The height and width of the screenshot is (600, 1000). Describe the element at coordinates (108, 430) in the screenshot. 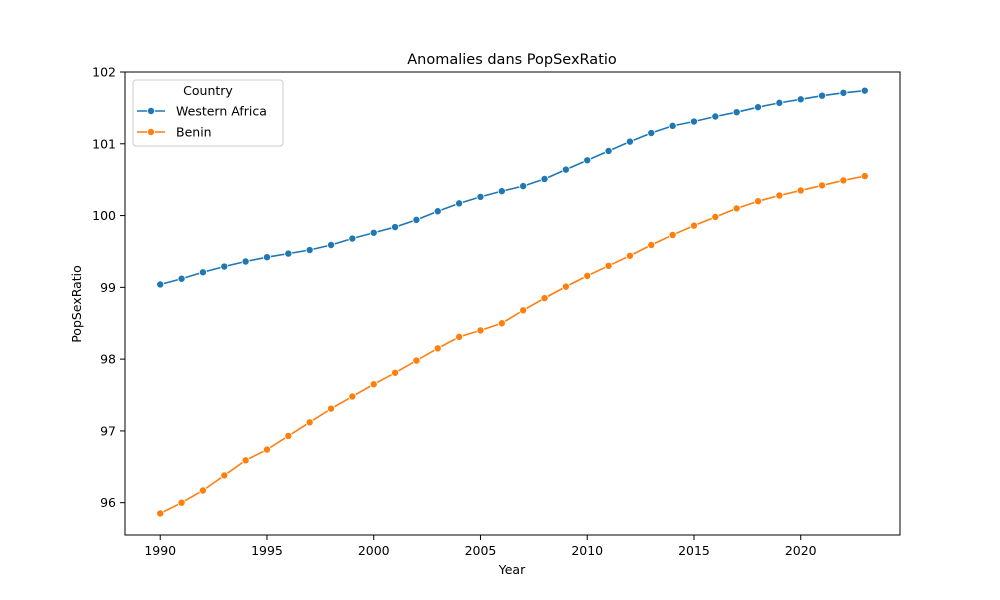

I see `y-tick-label: 97` at that location.